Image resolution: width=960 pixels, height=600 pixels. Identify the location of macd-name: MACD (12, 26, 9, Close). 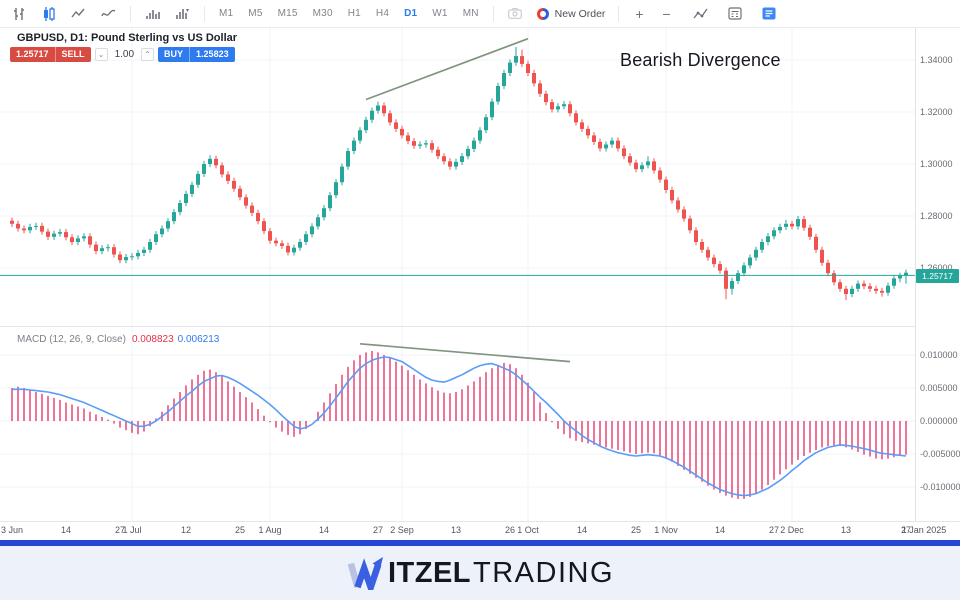
(71, 339).